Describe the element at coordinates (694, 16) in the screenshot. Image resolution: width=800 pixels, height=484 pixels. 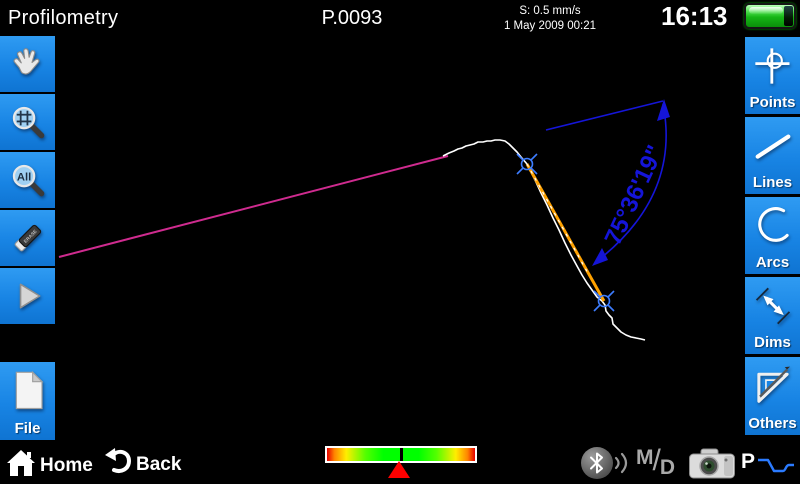
I see `clock: 16:13` at that location.